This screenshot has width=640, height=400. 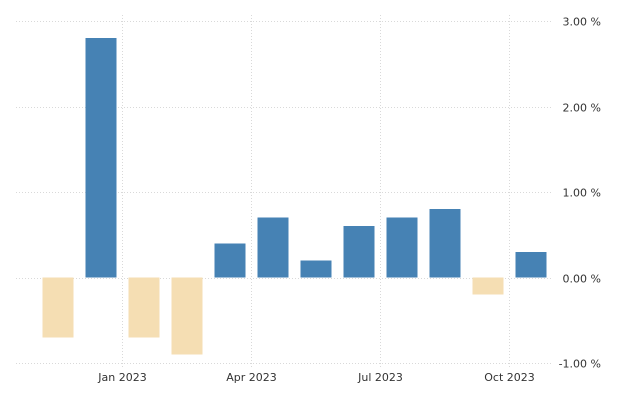 I want to click on x-tick-label: Oct 2023, so click(x=509, y=377).